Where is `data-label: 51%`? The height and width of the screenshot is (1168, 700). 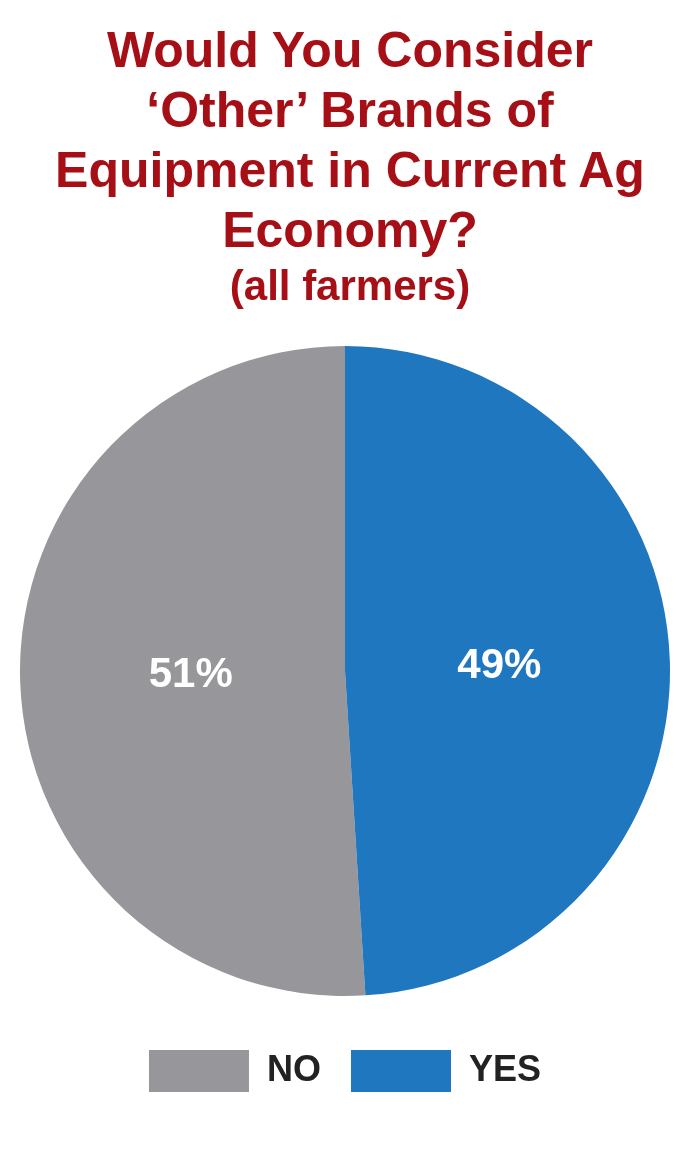
data-label: 51% is located at coordinates (190, 673).